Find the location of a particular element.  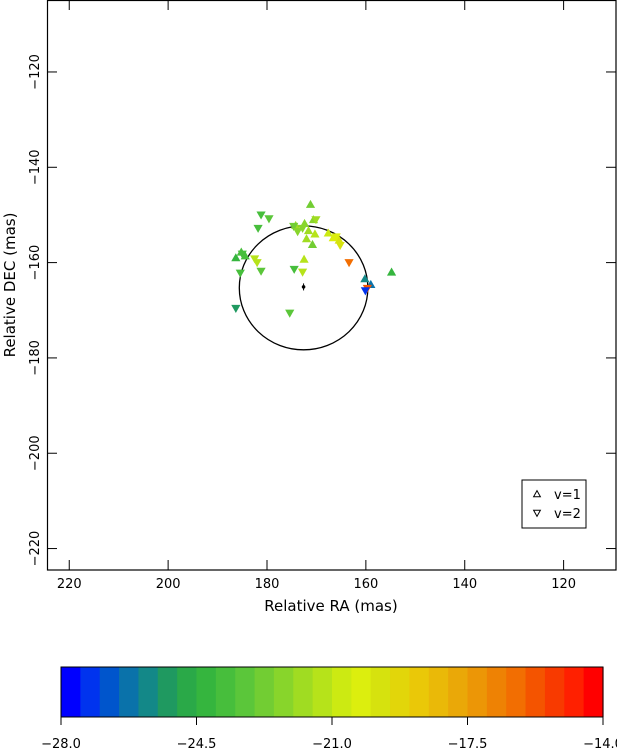

colorbar-tick-label: −28.0 is located at coordinates (61, 743).